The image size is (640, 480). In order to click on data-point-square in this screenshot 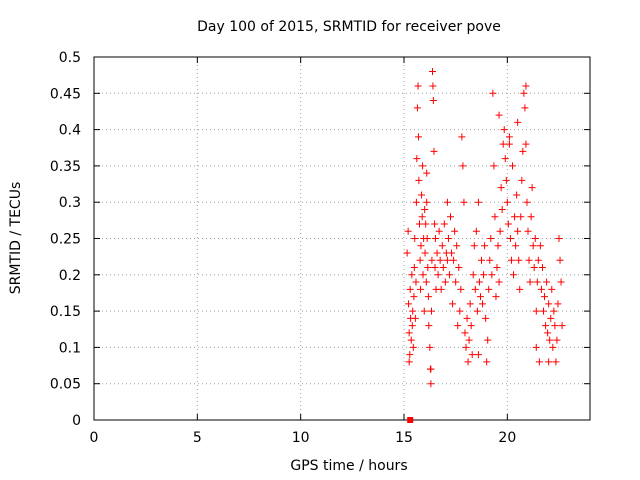, I will do `click(410, 420)`.